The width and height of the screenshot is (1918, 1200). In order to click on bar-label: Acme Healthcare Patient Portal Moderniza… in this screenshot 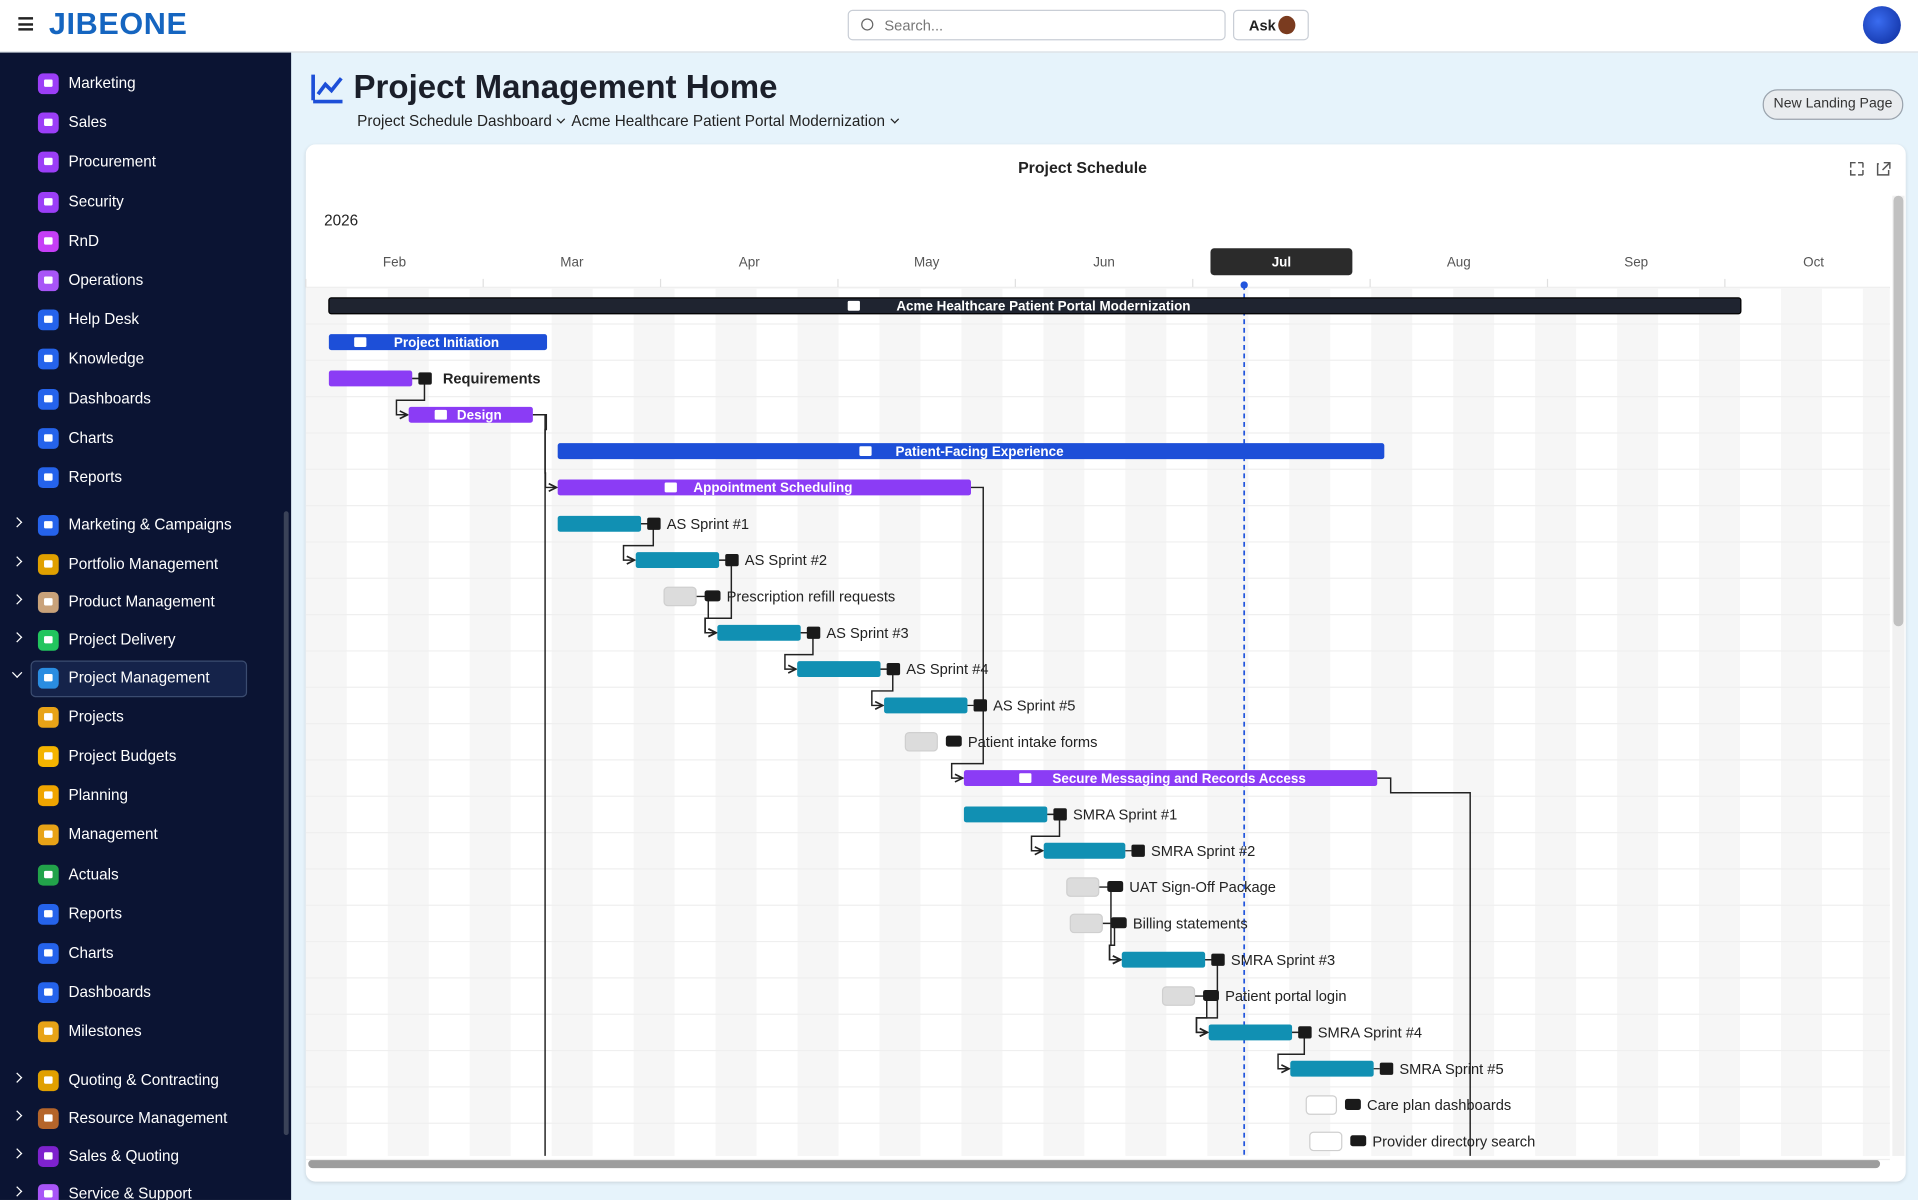, I will do `click(1043, 306)`.